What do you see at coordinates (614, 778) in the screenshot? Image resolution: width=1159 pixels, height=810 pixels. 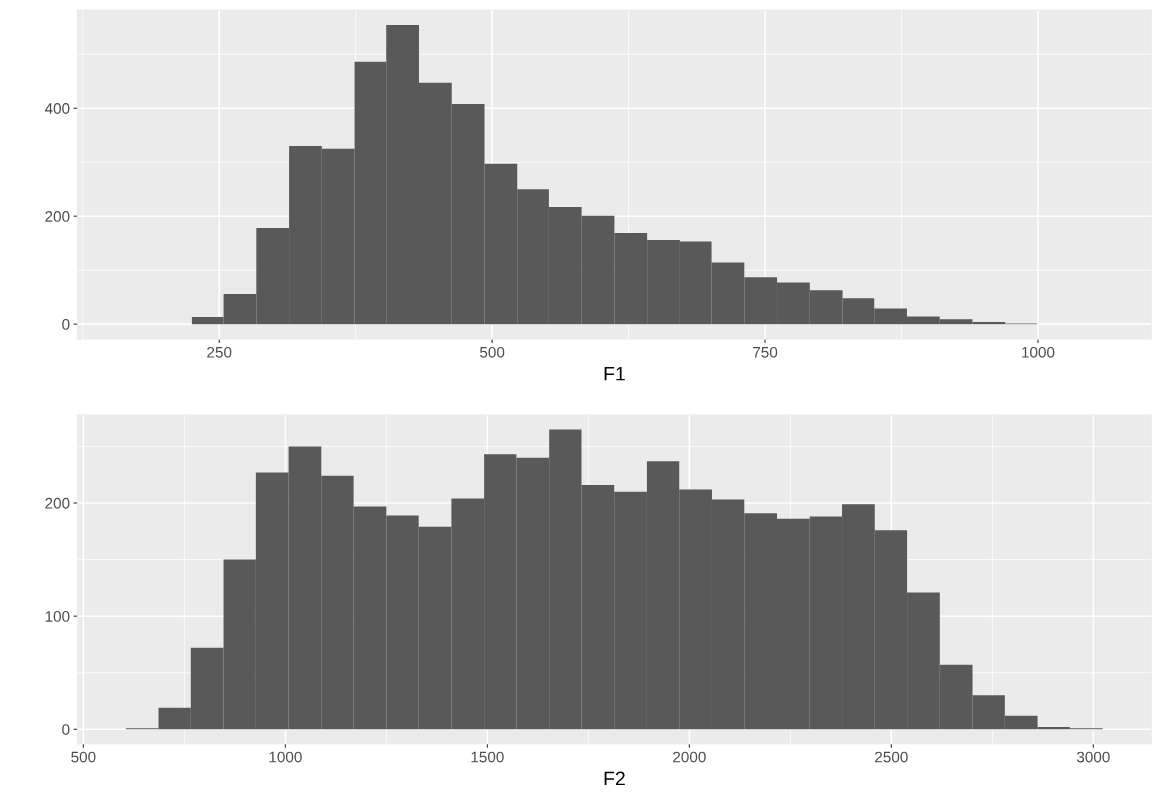 I see `x-axis-title: F2` at bounding box center [614, 778].